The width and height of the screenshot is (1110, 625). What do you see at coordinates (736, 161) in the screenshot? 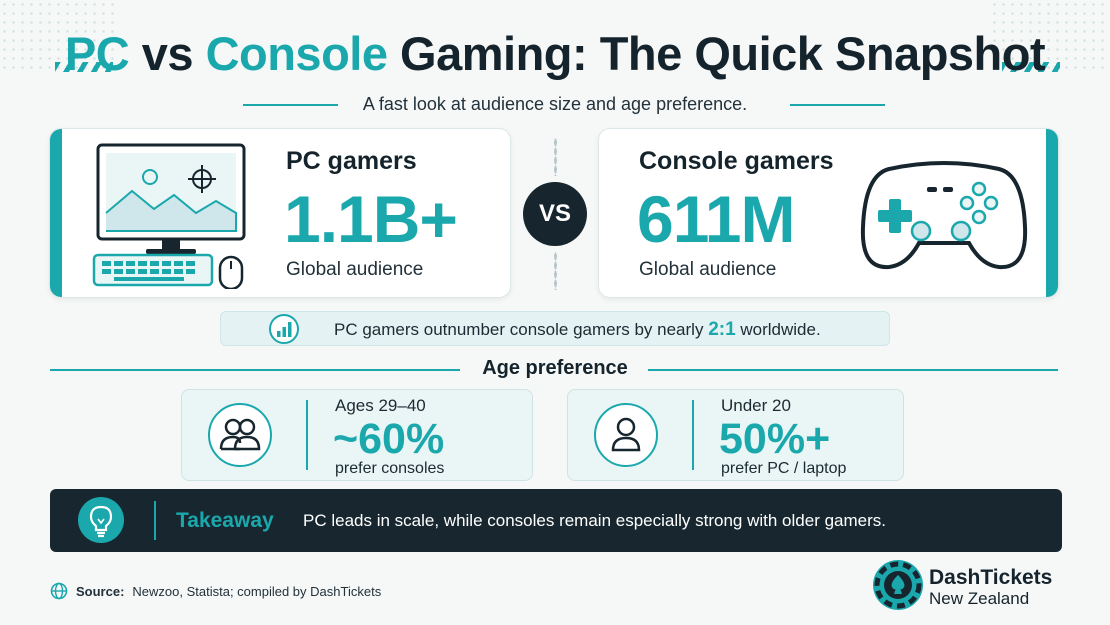
I see `console-gamers-label: Console gamers` at bounding box center [736, 161].